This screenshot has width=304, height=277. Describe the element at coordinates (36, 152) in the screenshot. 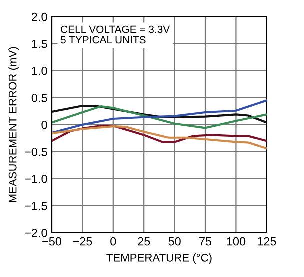

I see `y-tick-label: −0.5` at that location.